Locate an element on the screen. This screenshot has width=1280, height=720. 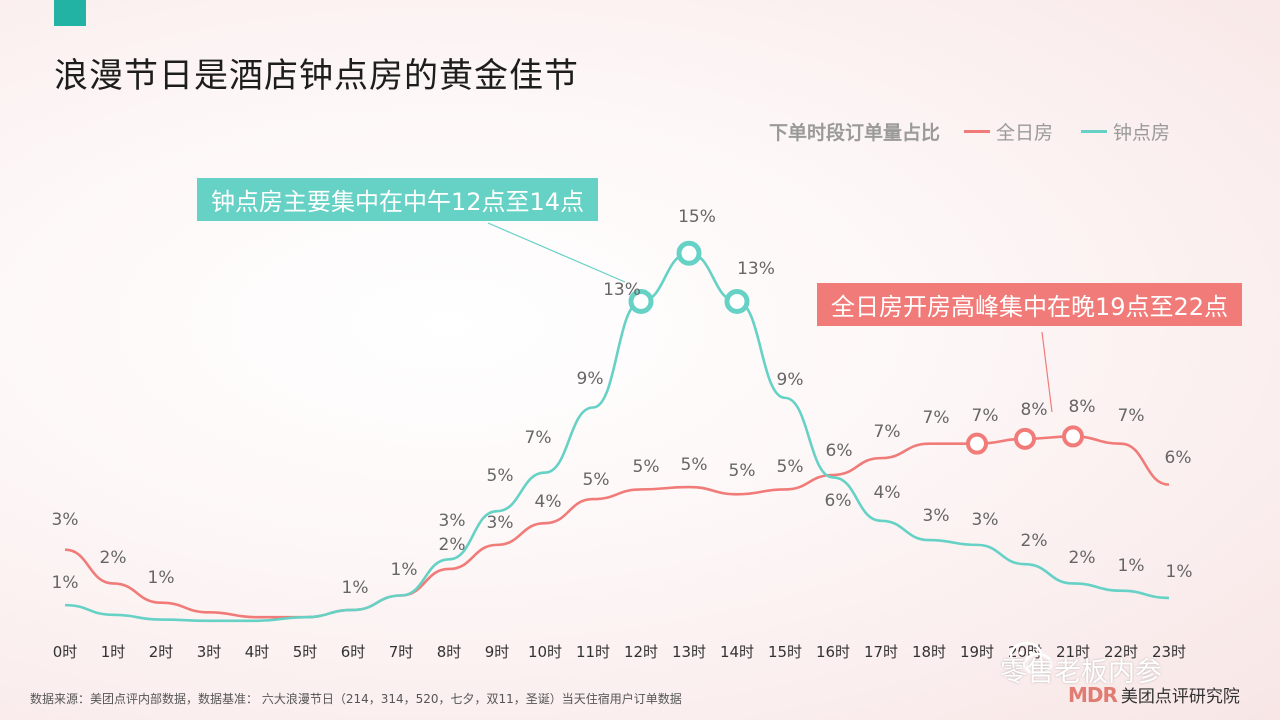
legend-swatch-hourly is located at coordinates (1093, 131).